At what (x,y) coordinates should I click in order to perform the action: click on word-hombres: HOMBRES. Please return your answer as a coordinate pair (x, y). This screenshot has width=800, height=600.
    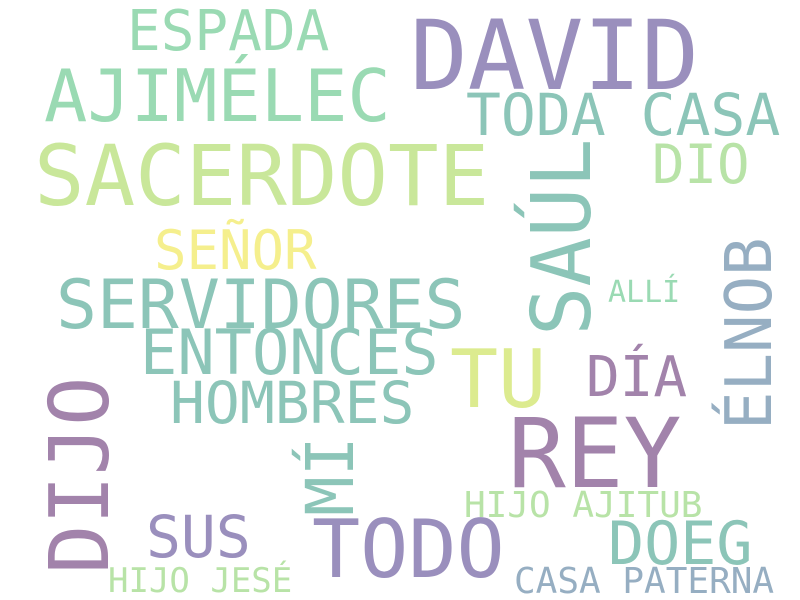
    Looking at the image, I should click on (292, 403).